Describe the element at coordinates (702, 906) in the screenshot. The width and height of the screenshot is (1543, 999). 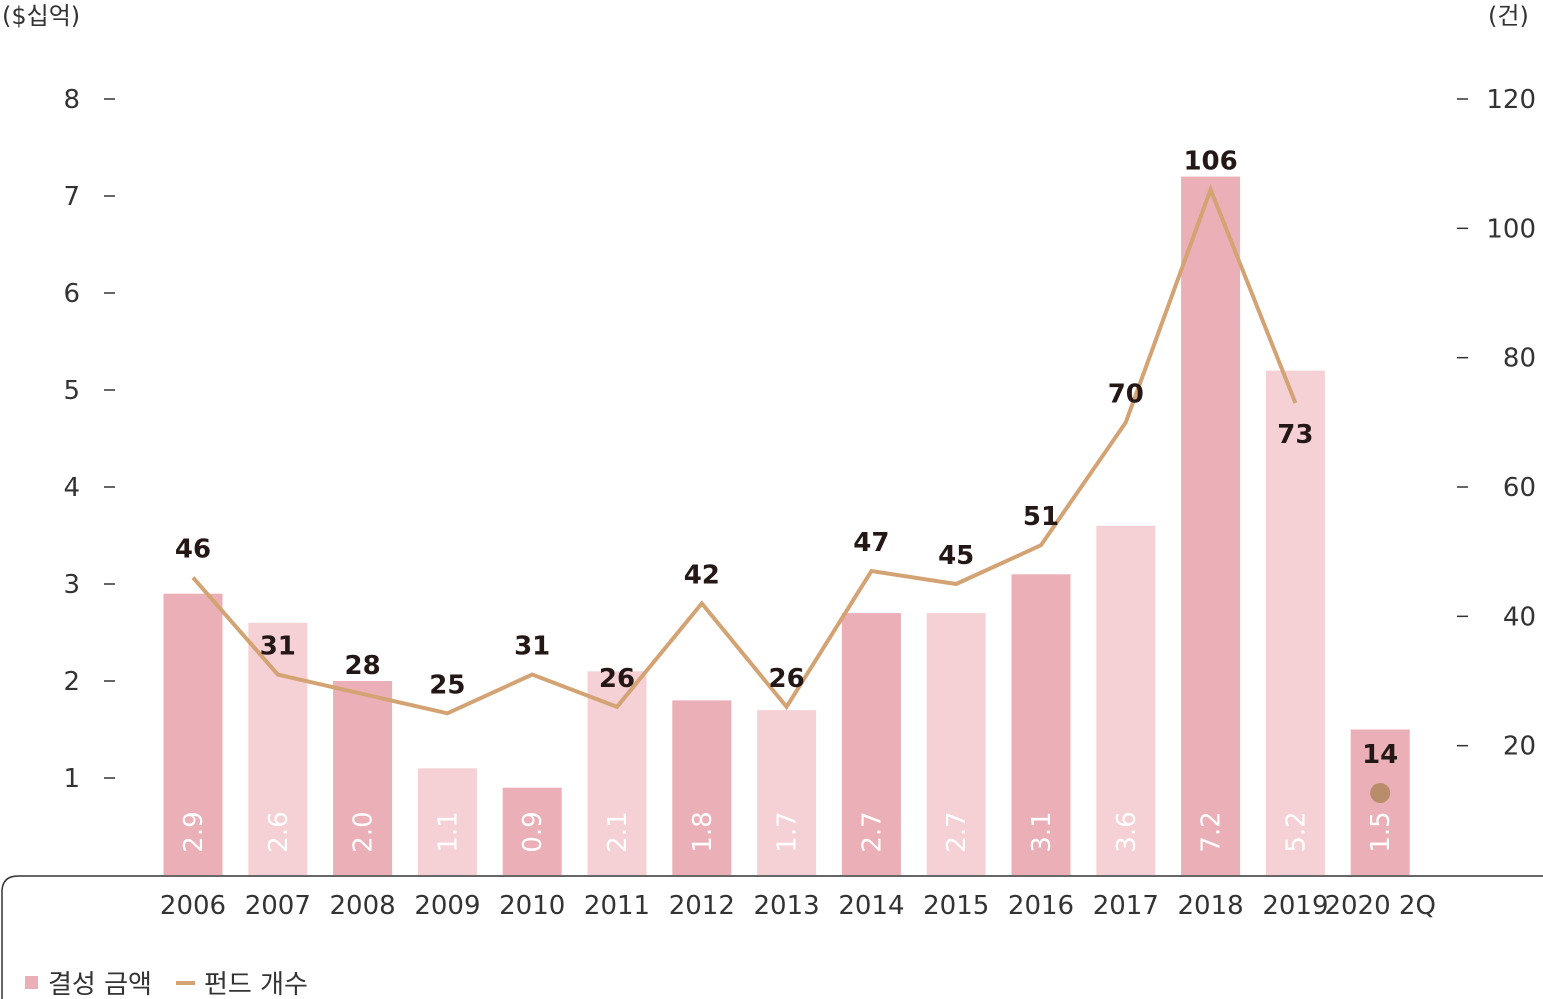
I see `x-tick-label: 2012` at that location.